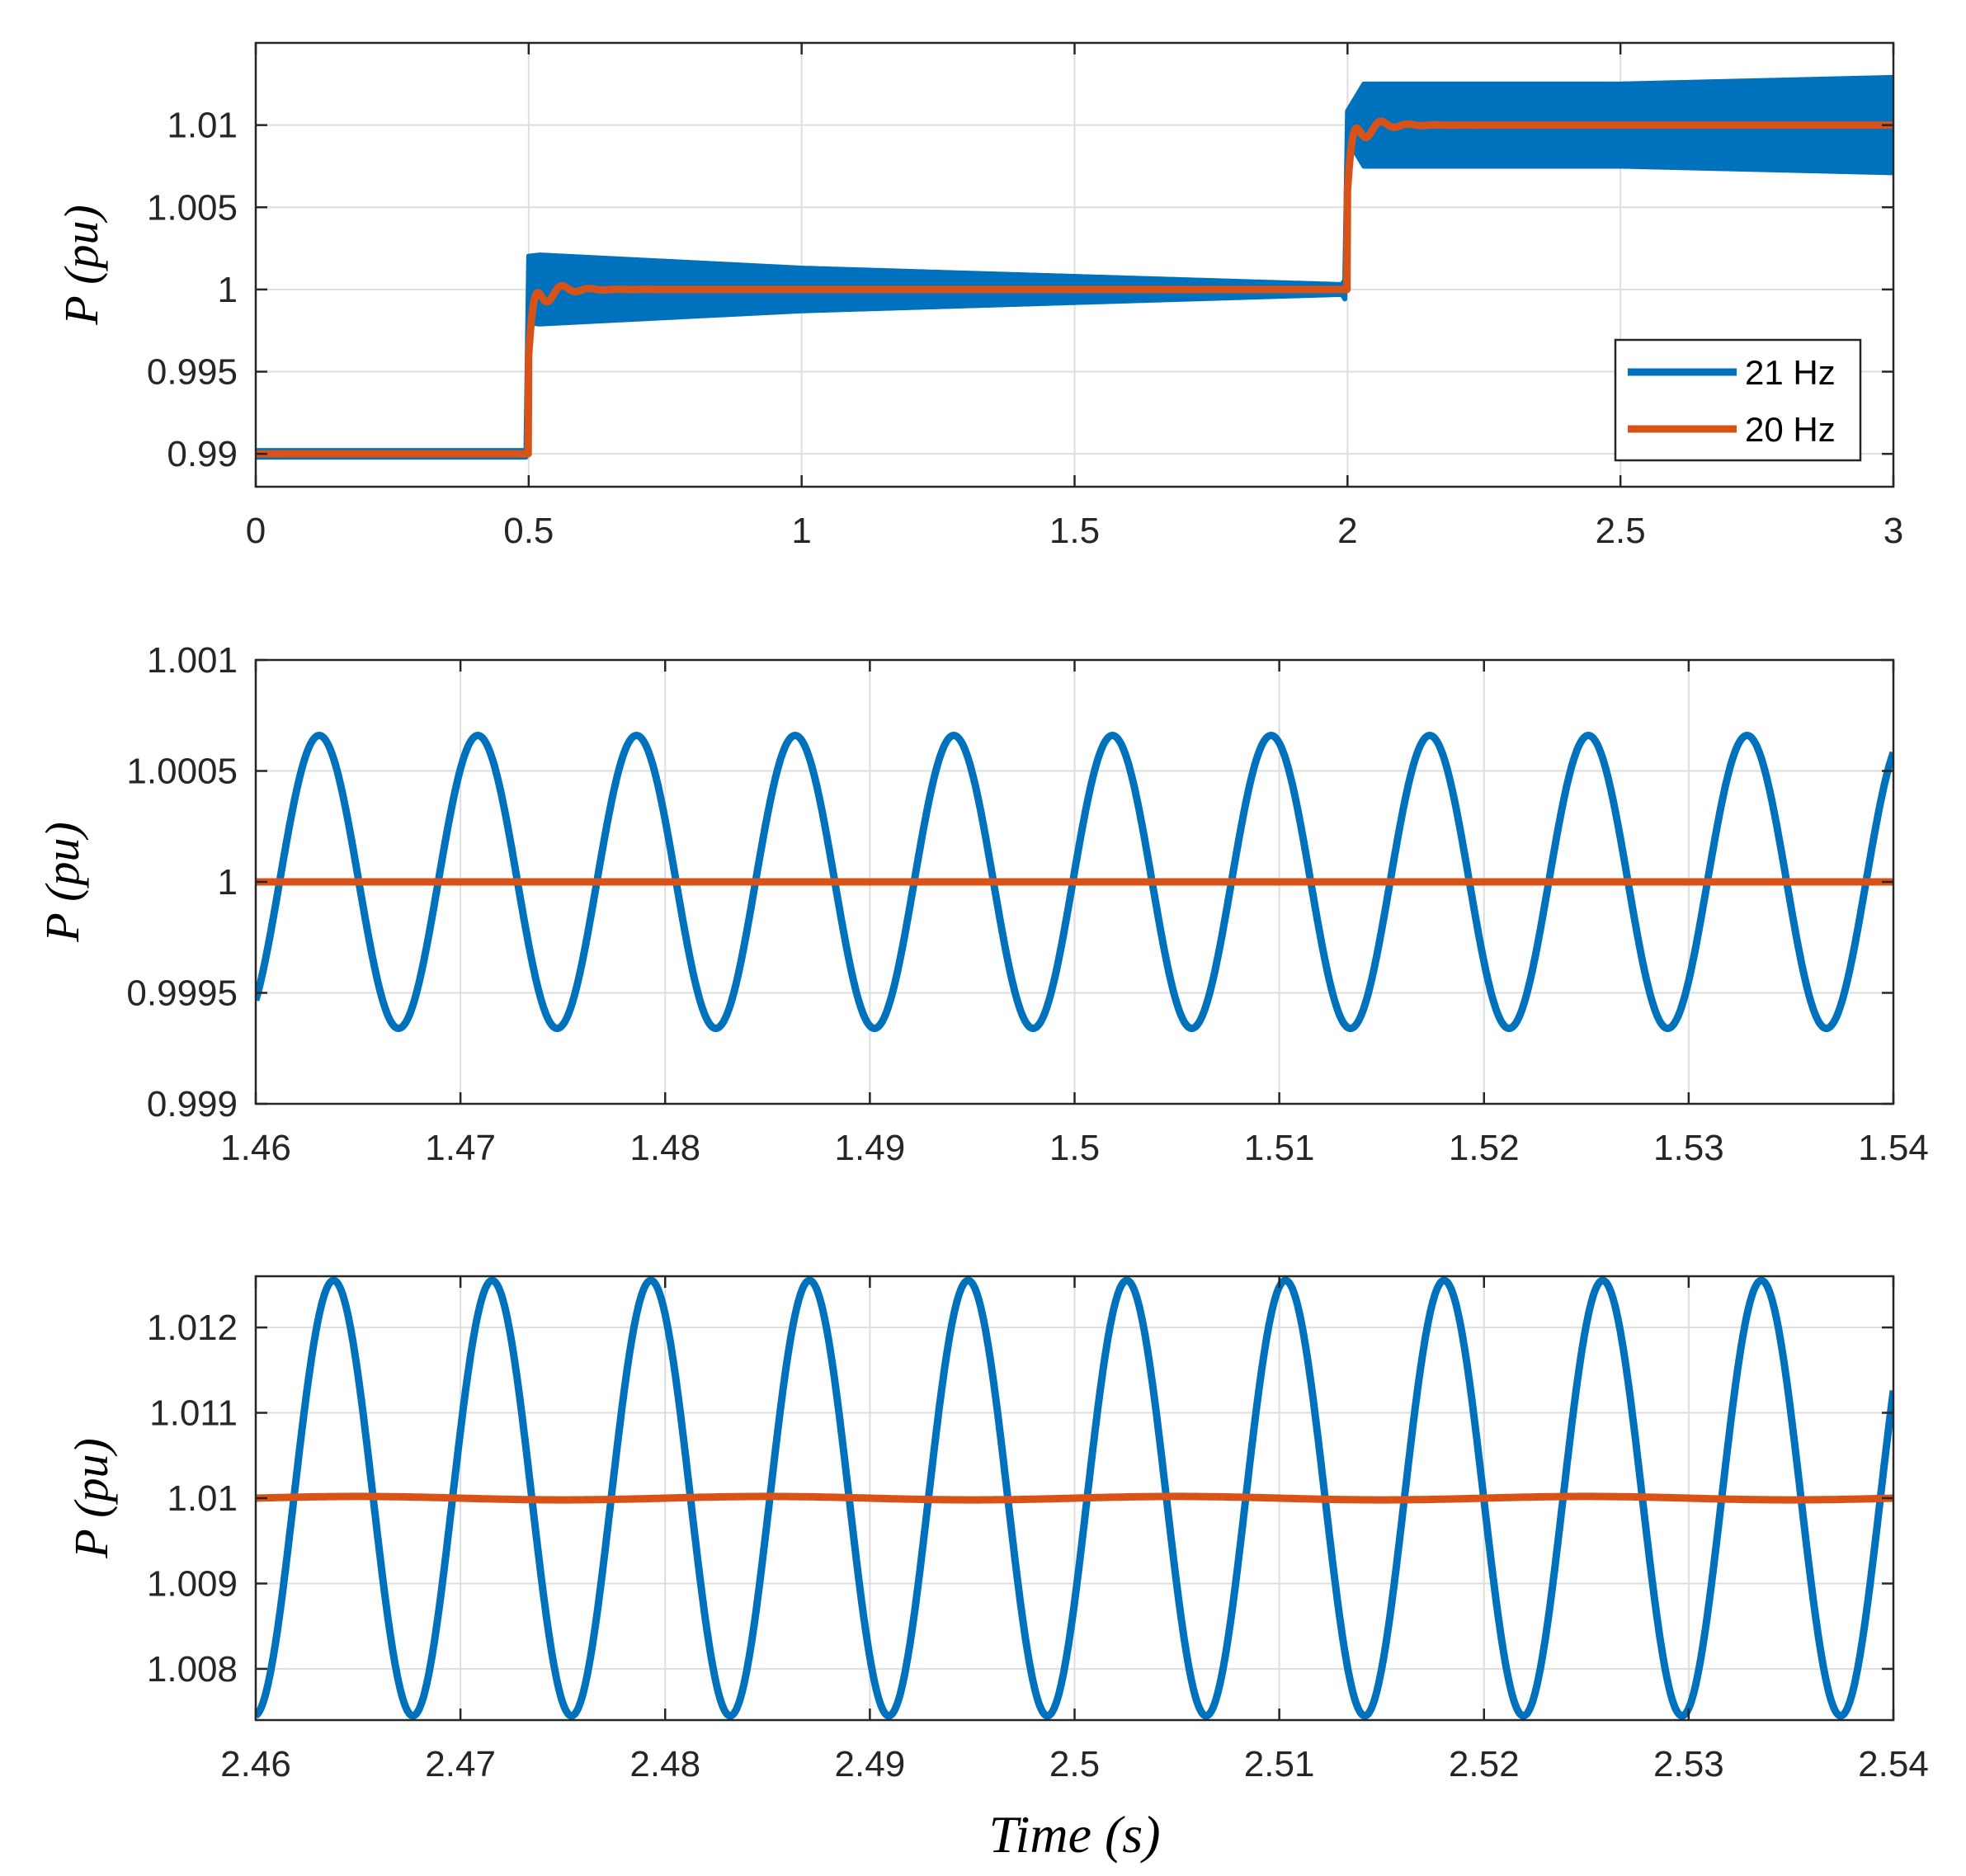 The width and height of the screenshot is (1966, 1876). I want to click on x-tick-label: 1.54, so click(1893, 1148).